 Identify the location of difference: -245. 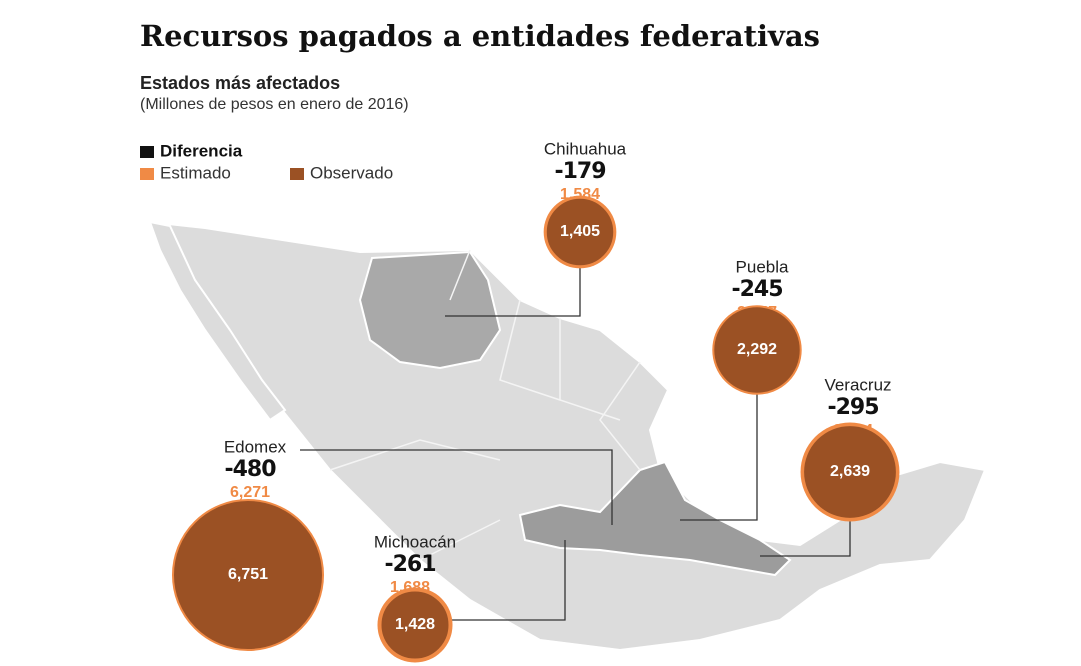
(756, 289).